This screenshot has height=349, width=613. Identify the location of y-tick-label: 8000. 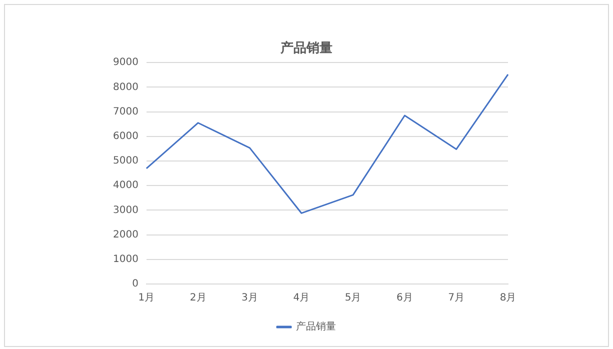
(125, 87).